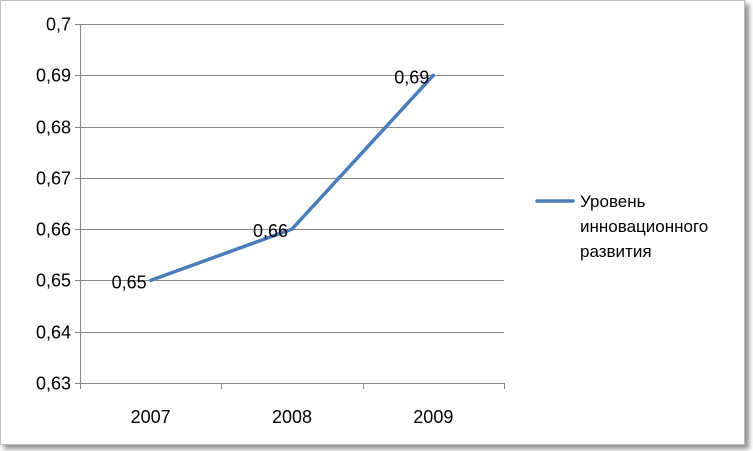 This screenshot has height=451, width=753. Describe the element at coordinates (53, 230) in the screenshot. I see `y-tick-label: 0,66` at that location.